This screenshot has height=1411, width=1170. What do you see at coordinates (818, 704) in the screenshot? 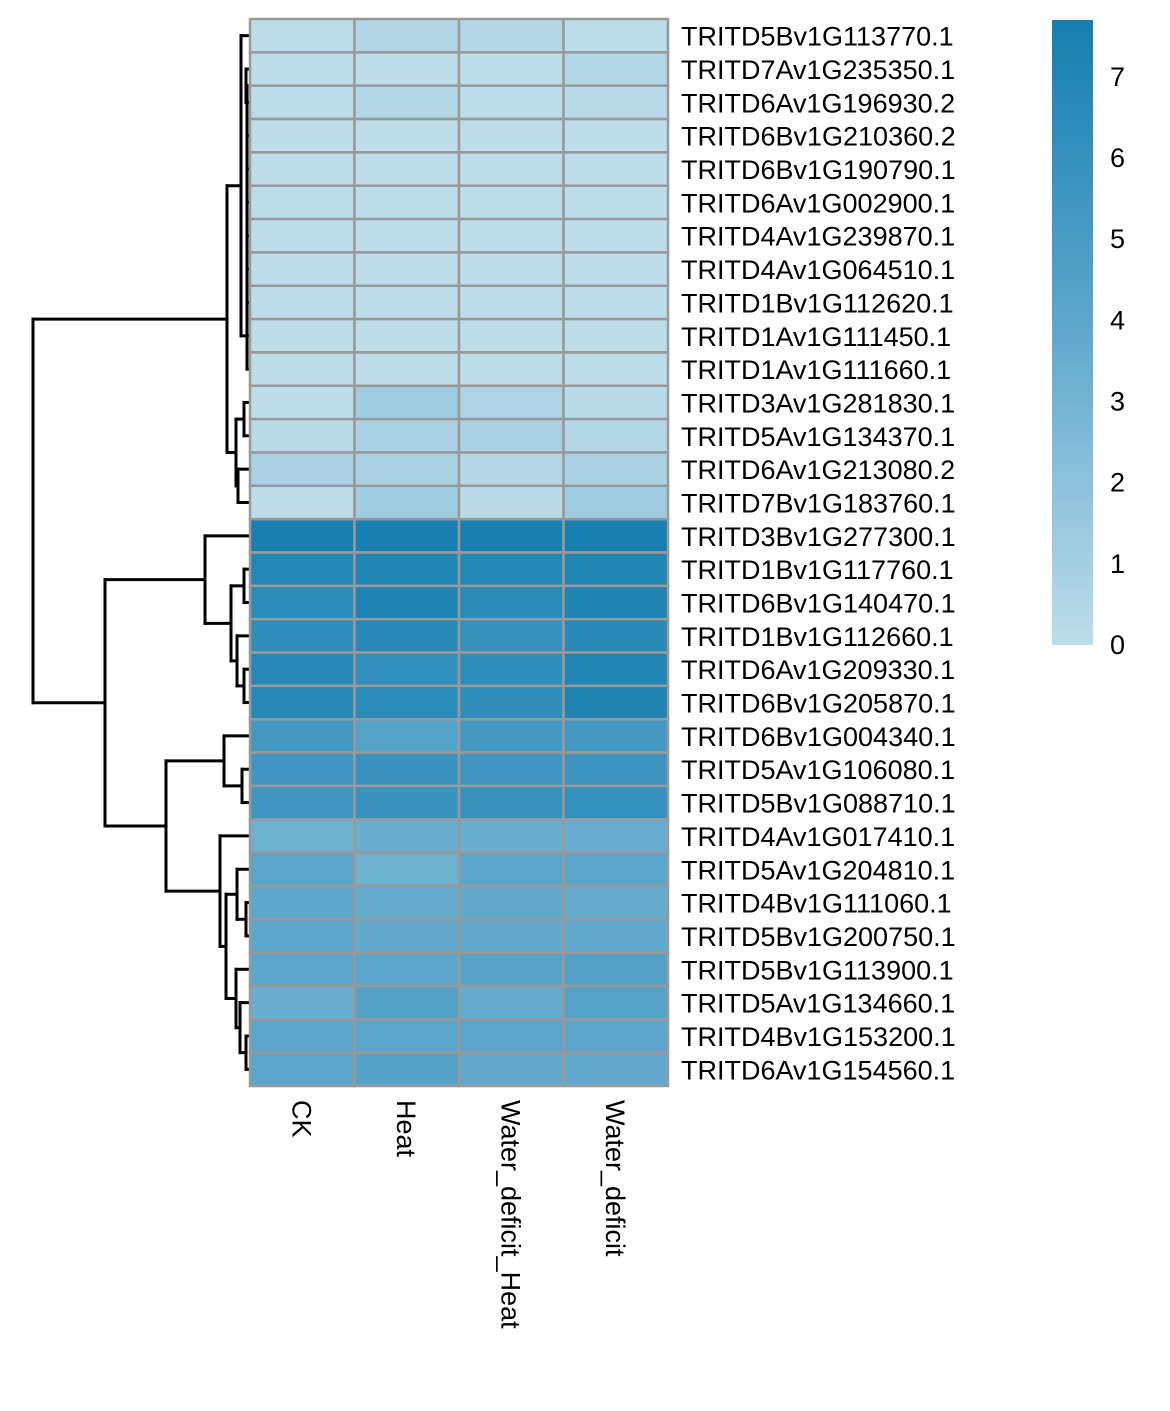
I see `row-label: TRITD6Bv1G205870.1` at bounding box center [818, 704].